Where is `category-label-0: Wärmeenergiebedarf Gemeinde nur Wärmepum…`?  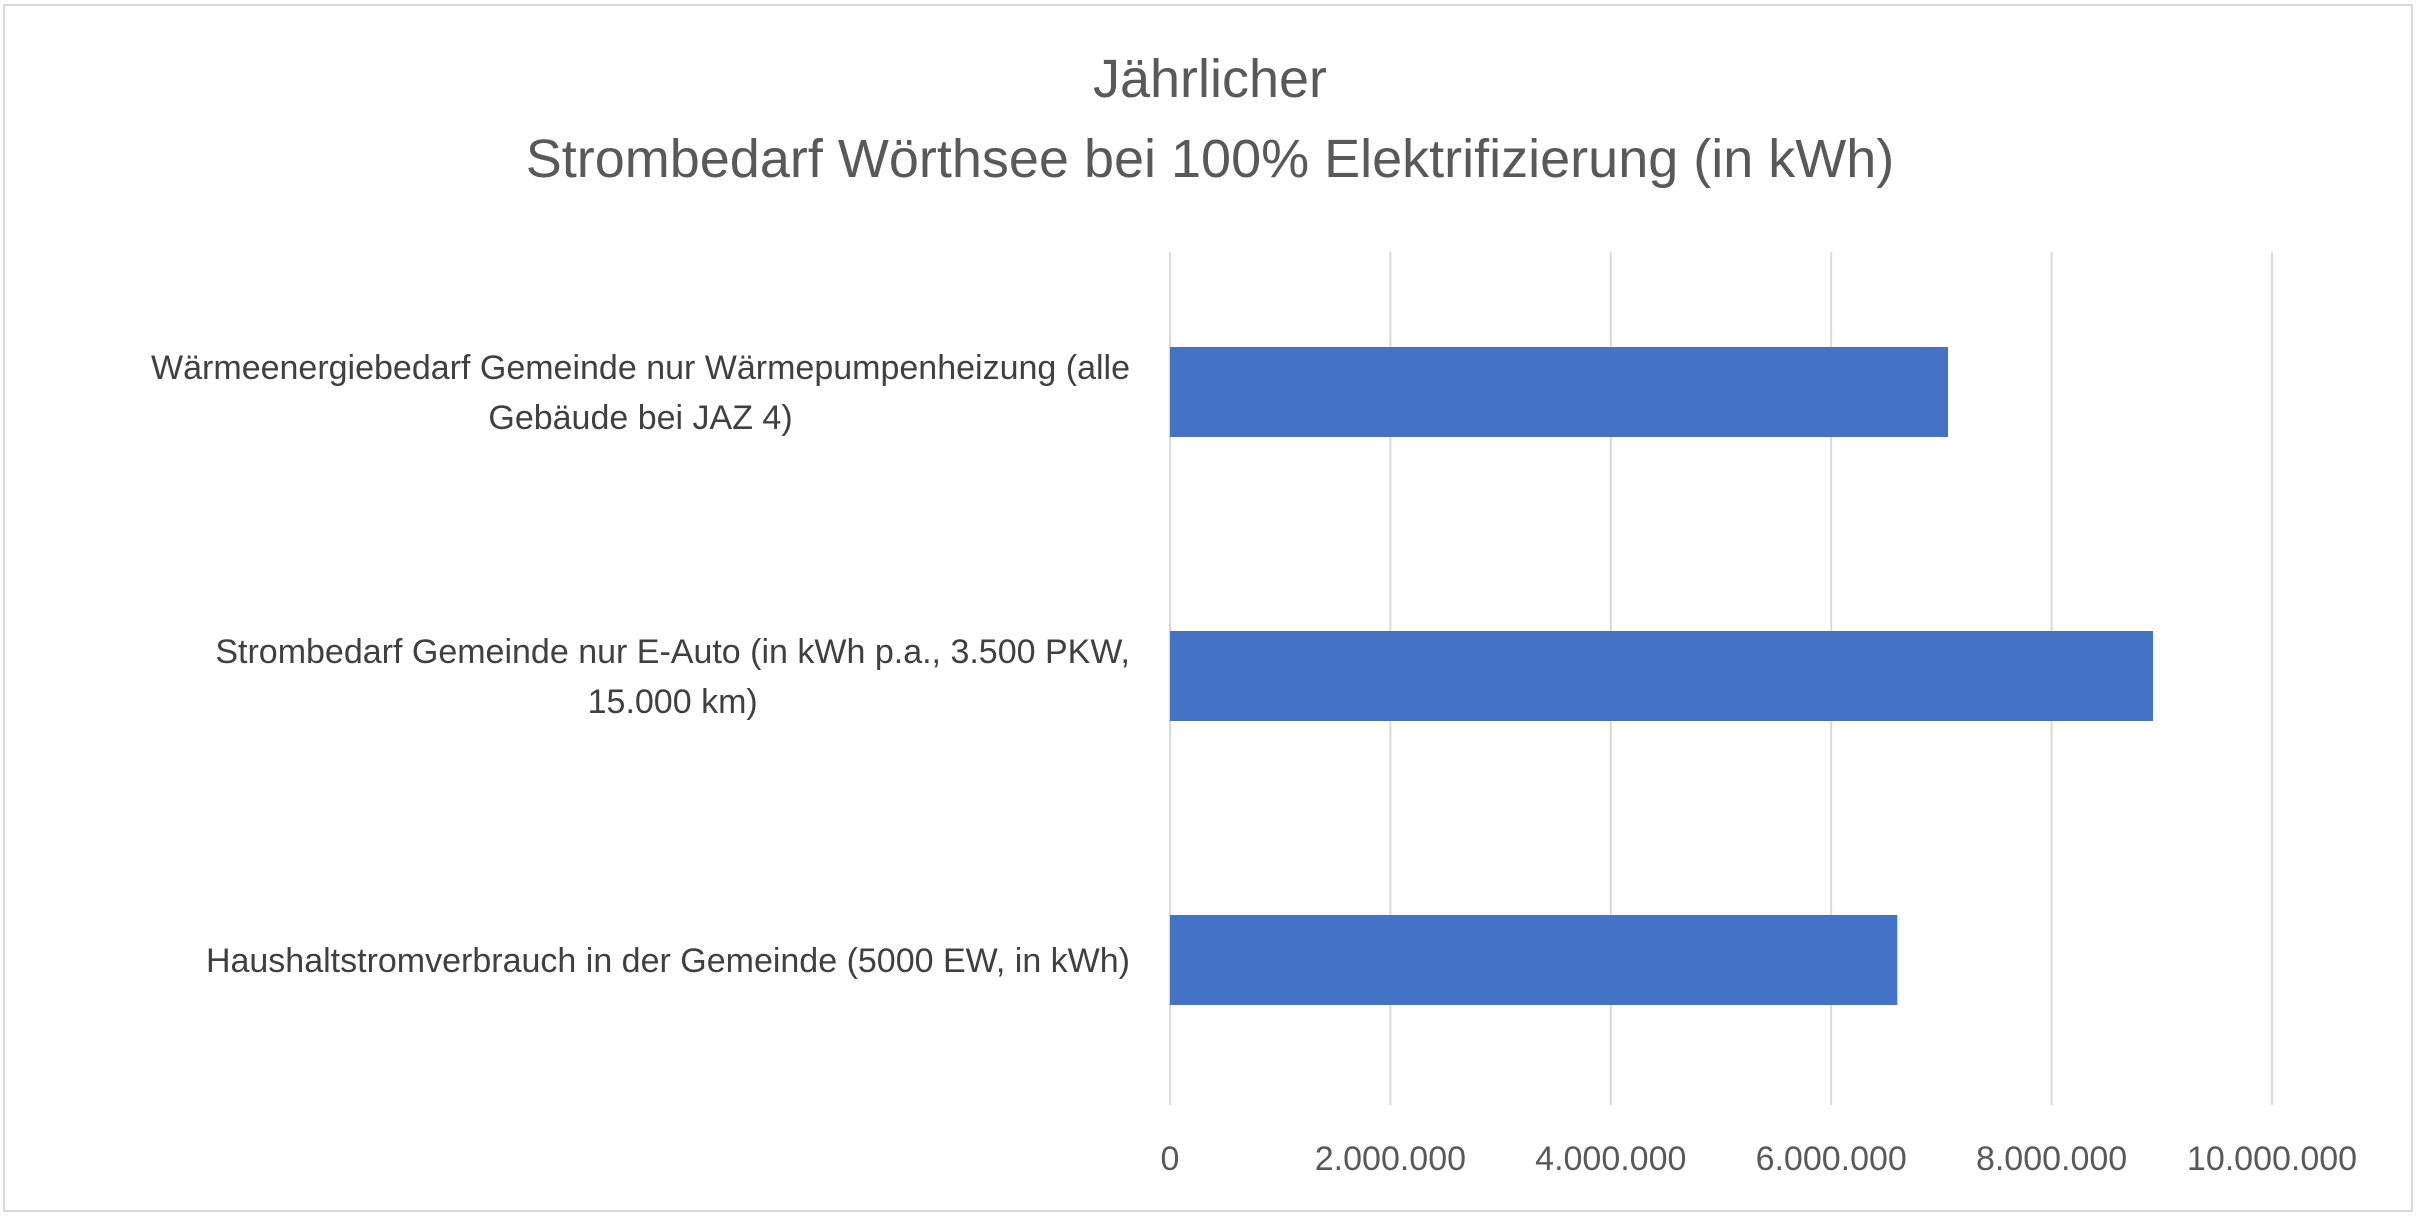
category-label-0: Wärmeenergiebedarf Gemeinde nur Wärmepum… is located at coordinates (640, 393).